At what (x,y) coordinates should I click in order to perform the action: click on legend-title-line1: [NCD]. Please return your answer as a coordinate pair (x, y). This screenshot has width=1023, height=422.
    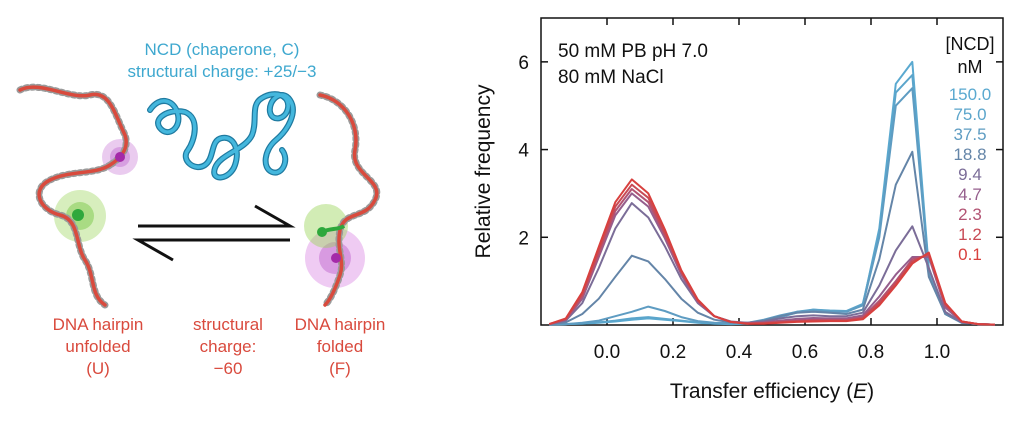
    Looking at the image, I should click on (970, 44).